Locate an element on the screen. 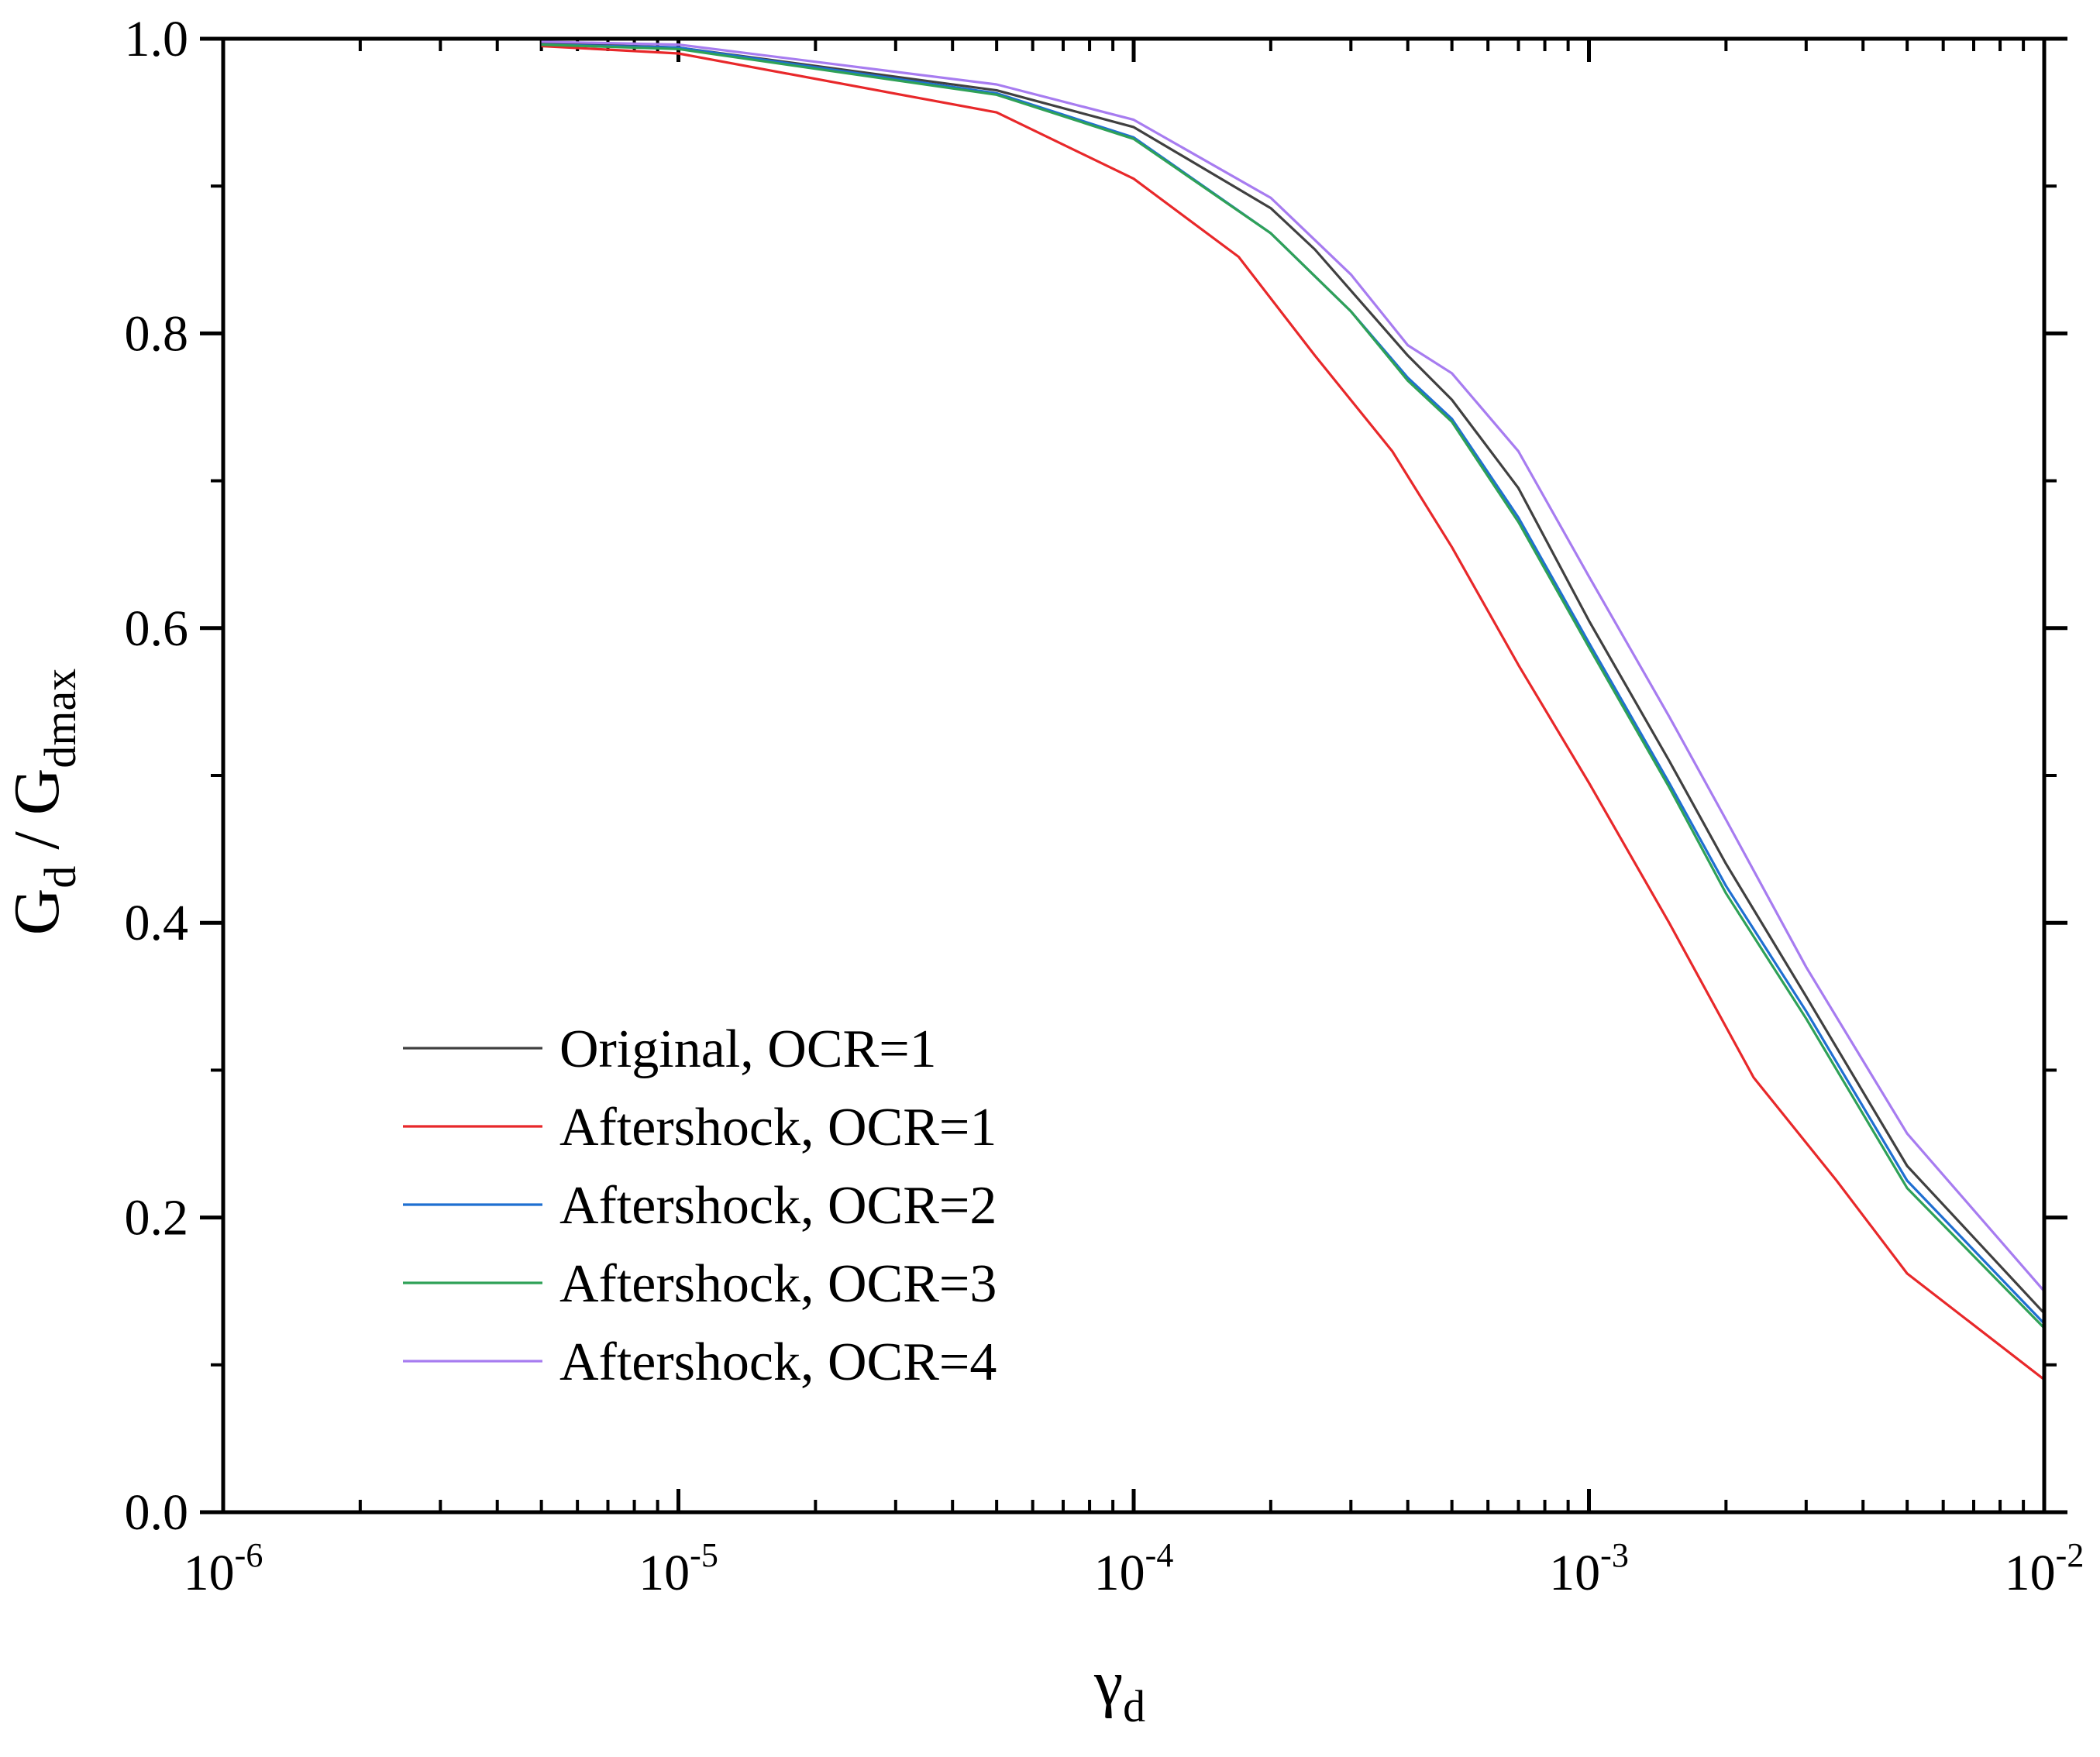  y-tick-label: 0.4 is located at coordinates (157, 923).